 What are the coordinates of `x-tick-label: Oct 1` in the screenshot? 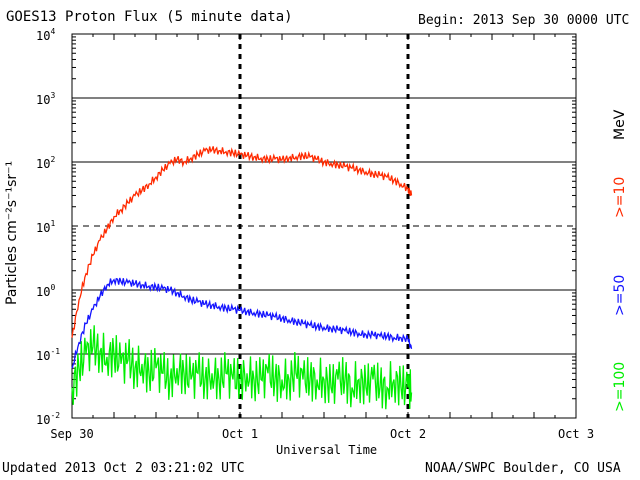 It's located at (240, 434).